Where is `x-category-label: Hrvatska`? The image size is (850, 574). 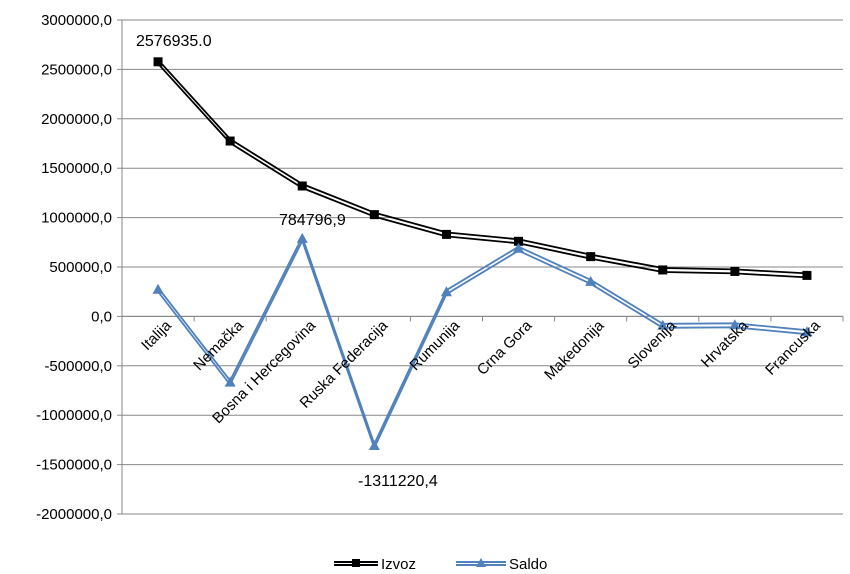 x-category-label: Hrvatska is located at coordinates (725, 344).